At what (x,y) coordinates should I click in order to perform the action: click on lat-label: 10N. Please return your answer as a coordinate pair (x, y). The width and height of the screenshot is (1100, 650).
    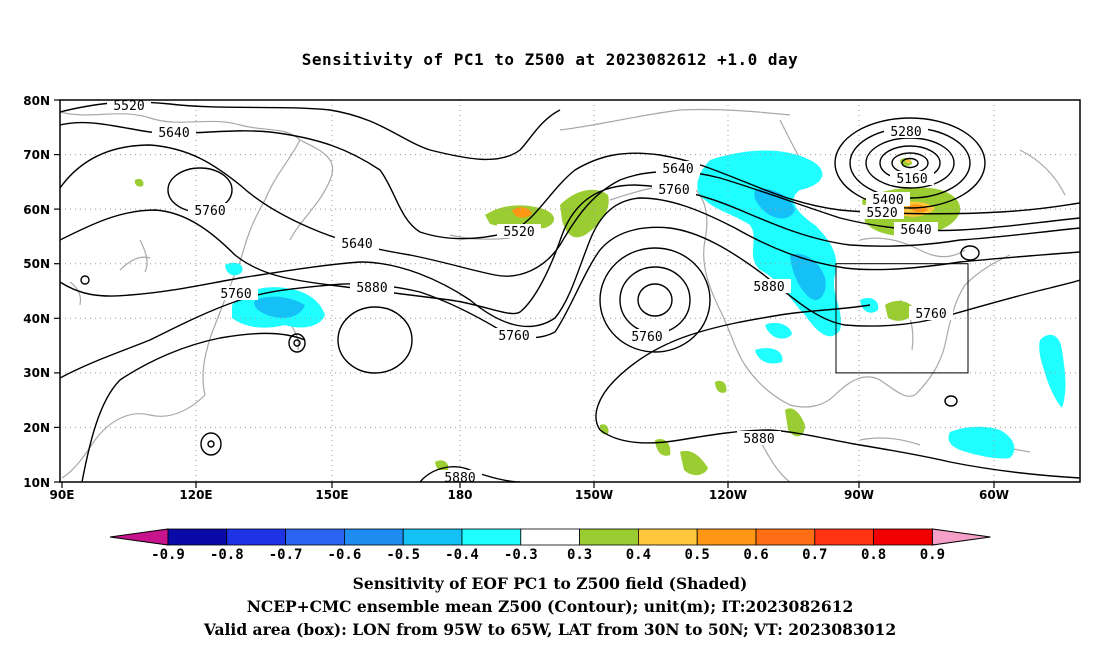
    Looking at the image, I should click on (36, 483).